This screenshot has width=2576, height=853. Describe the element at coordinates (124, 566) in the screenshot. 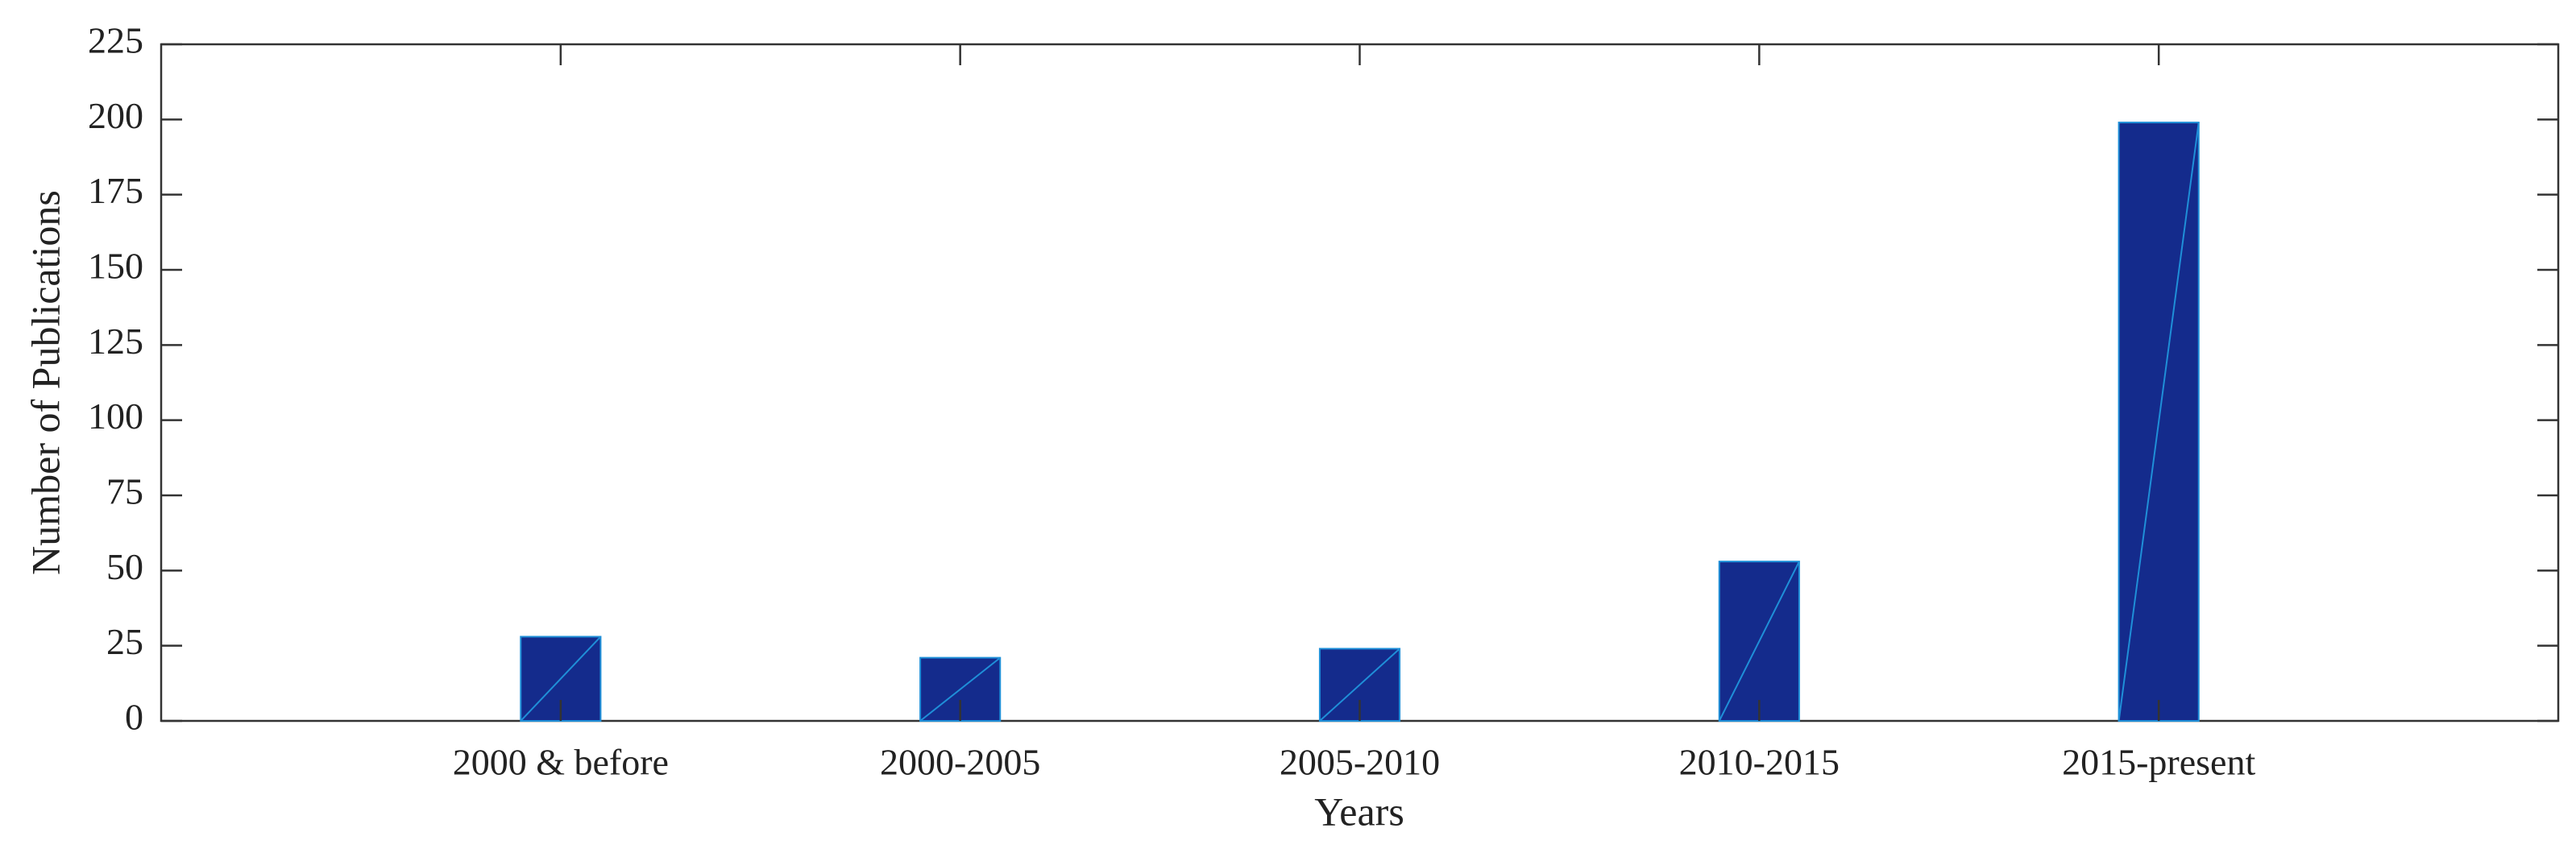

I see `y-tick-label: 50` at that location.